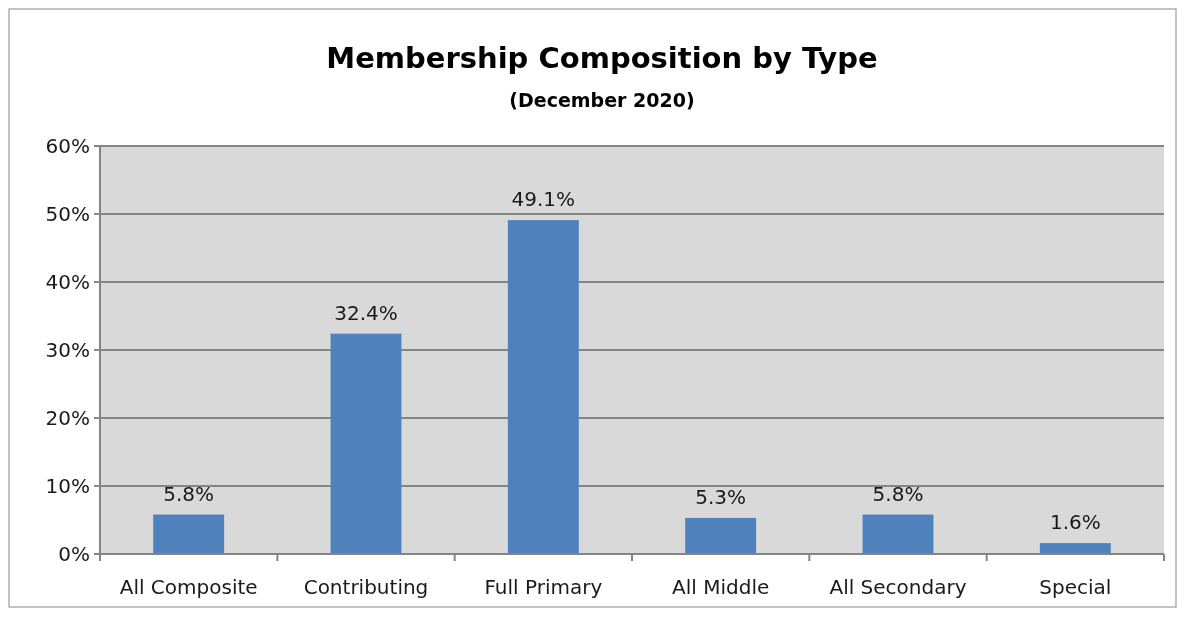 The height and width of the screenshot is (618, 1187). I want to click on x-tick-label: All Composite, so click(188, 587).